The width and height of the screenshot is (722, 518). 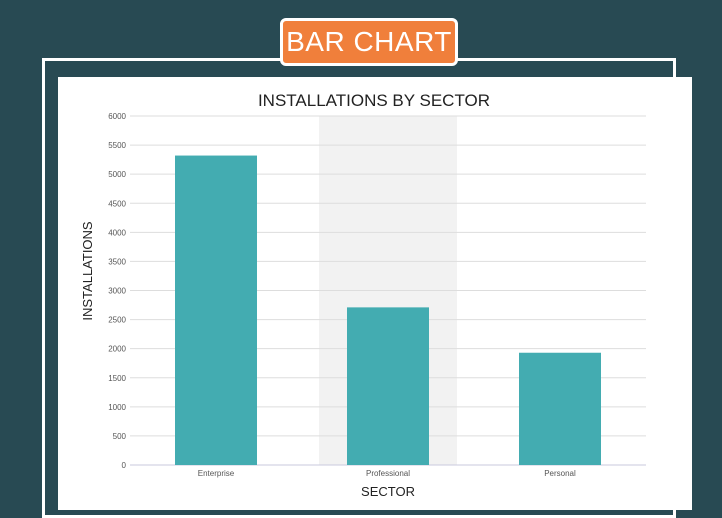 I want to click on y-tick-label: 3000, so click(x=117, y=291).